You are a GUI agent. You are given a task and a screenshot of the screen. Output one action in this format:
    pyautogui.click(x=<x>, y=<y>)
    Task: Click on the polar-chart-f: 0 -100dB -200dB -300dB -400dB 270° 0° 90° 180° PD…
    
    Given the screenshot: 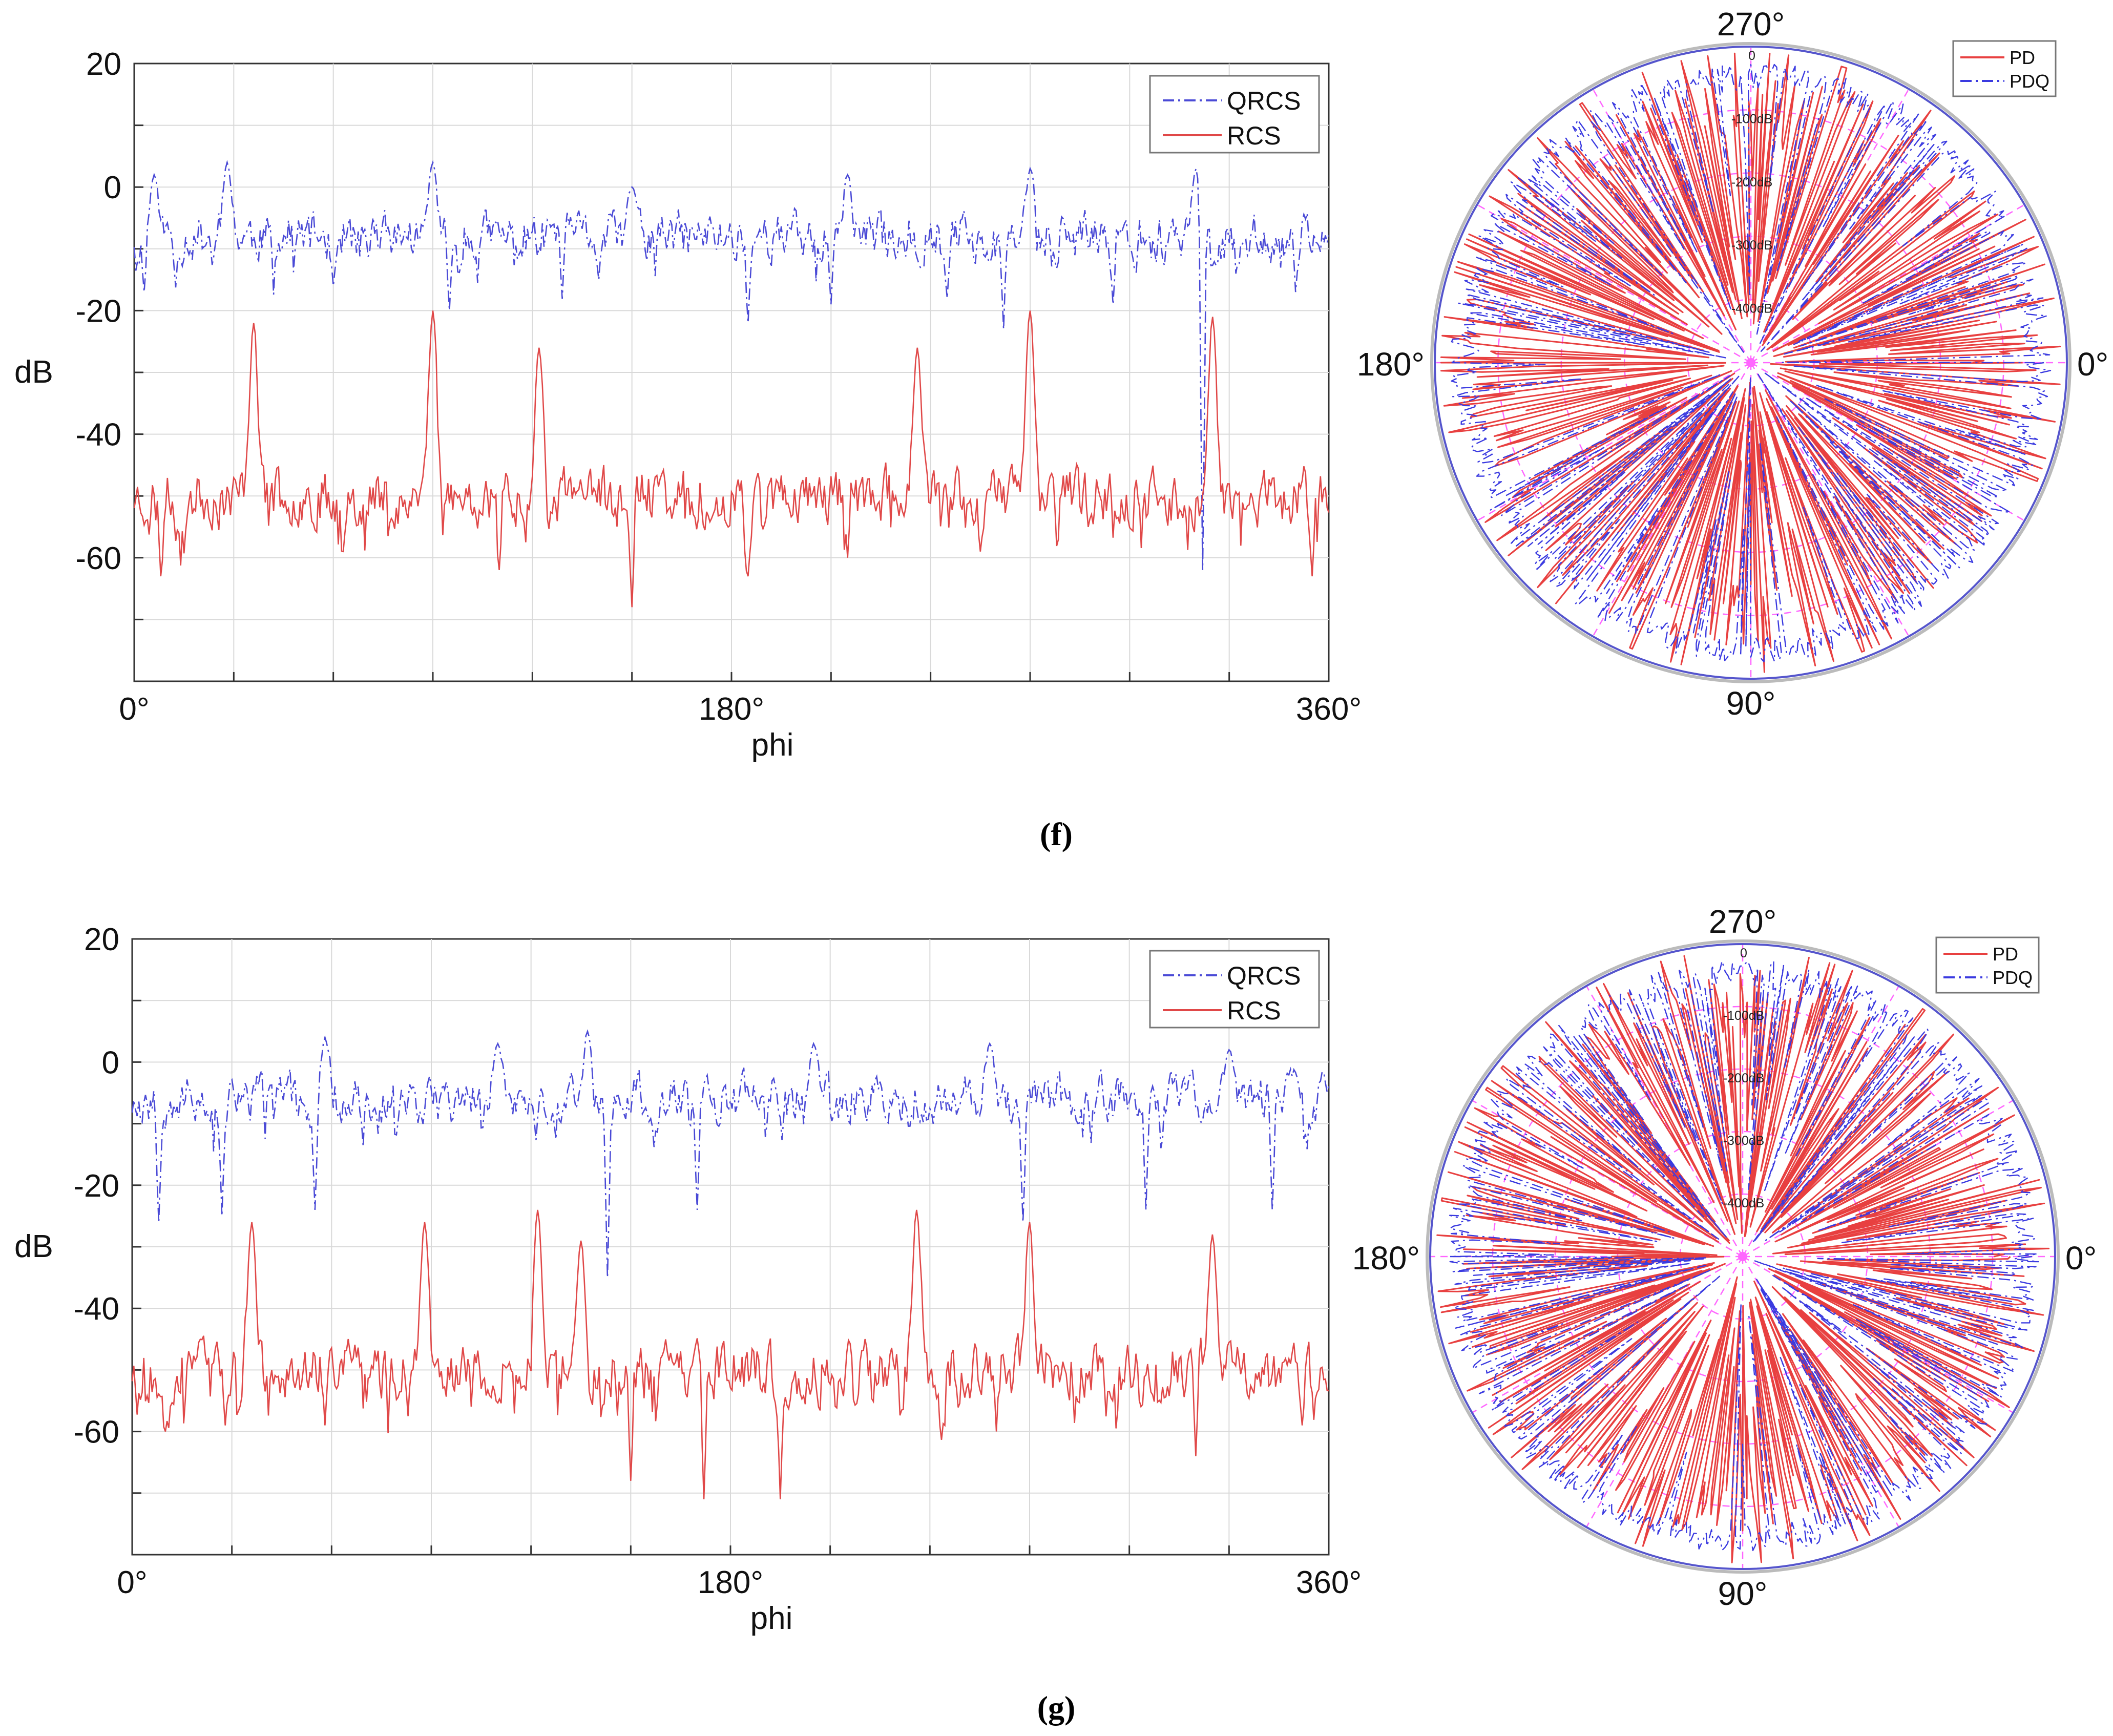 What is the action you would take?
    pyautogui.click(x=1733, y=364)
    